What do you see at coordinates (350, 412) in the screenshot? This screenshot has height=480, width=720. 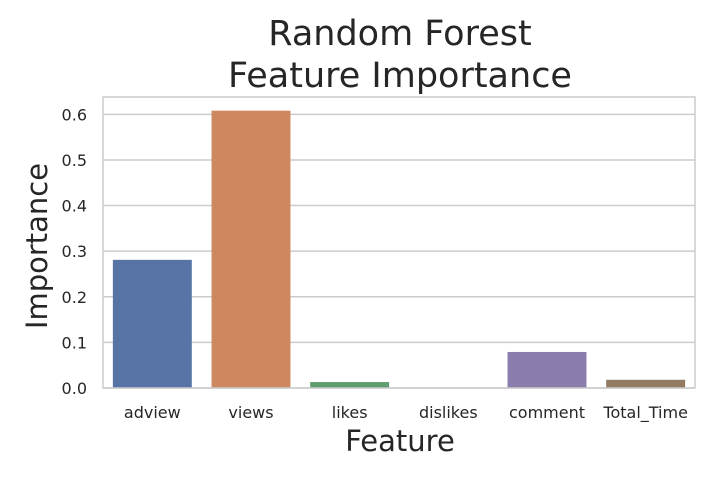 I see `x-tick-label: likes` at bounding box center [350, 412].